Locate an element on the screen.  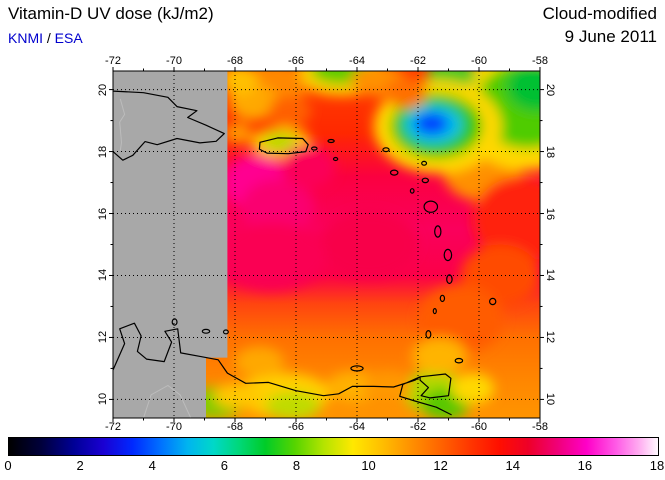
no-data-region is located at coordinates (170, 244).